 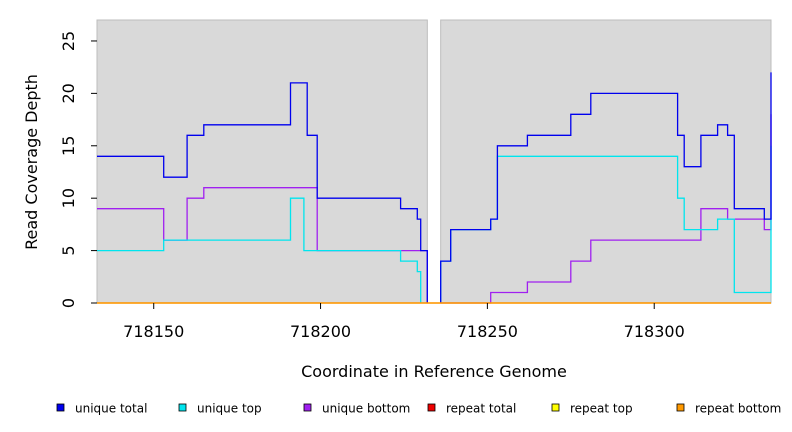 What do you see at coordinates (738, 409) in the screenshot?
I see `legend-label: repeat bottom` at bounding box center [738, 409].